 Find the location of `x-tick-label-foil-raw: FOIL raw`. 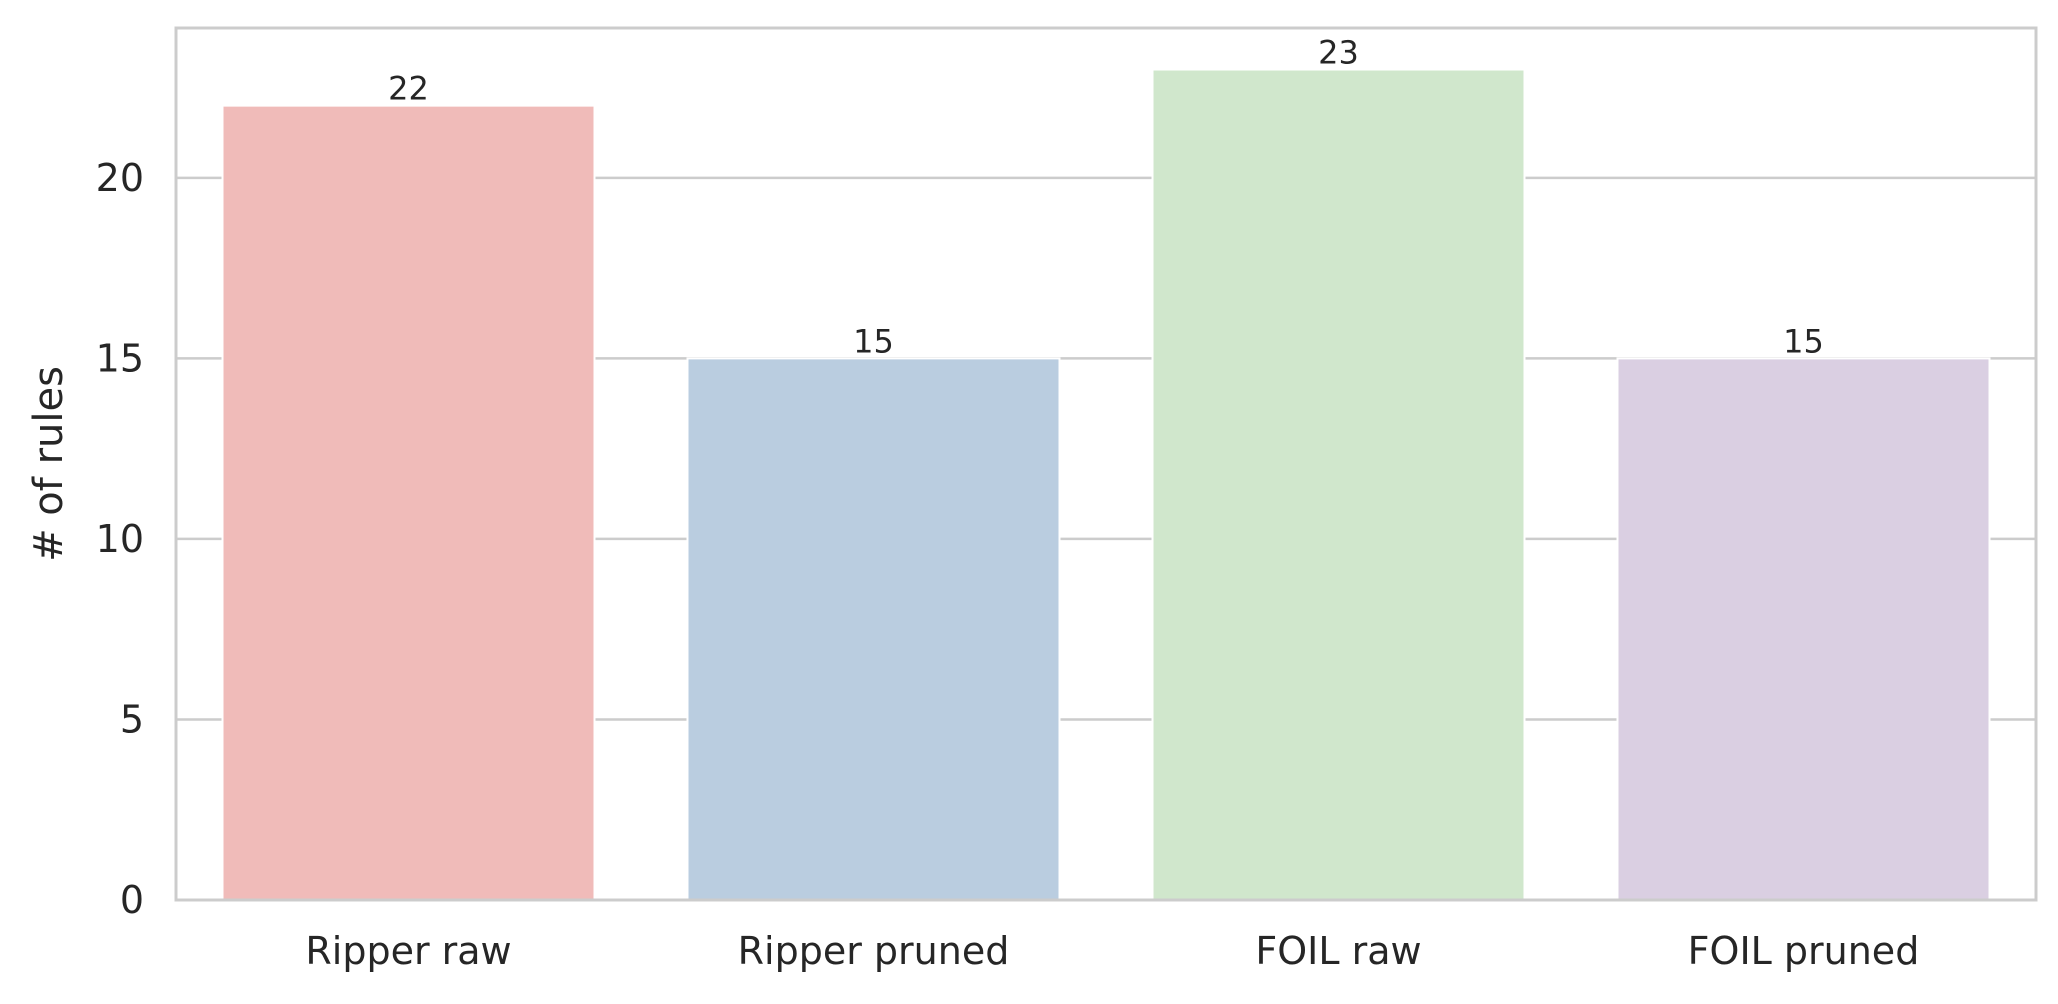

x-tick-label-foil-raw: FOIL raw is located at coordinates (1338, 951).